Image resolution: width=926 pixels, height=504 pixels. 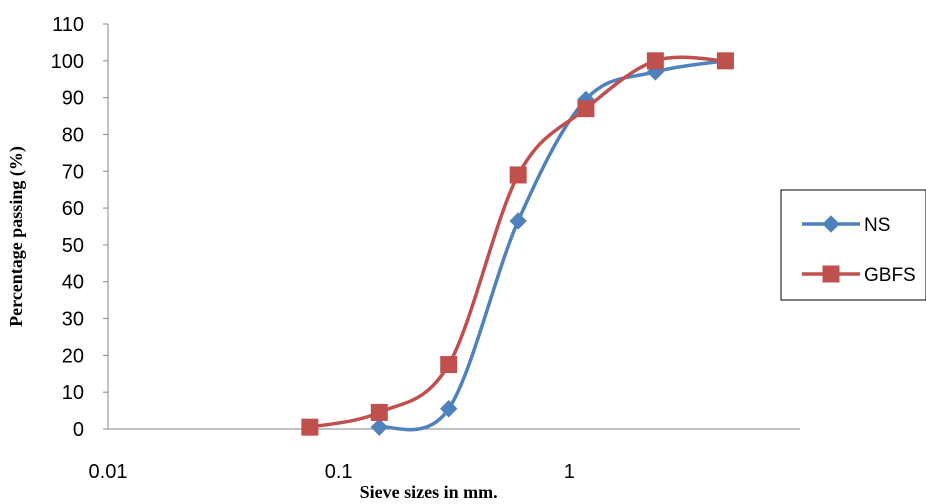 What do you see at coordinates (78, 430) in the screenshot?
I see `y-tick-label: 0` at bounding box center [78, 430].